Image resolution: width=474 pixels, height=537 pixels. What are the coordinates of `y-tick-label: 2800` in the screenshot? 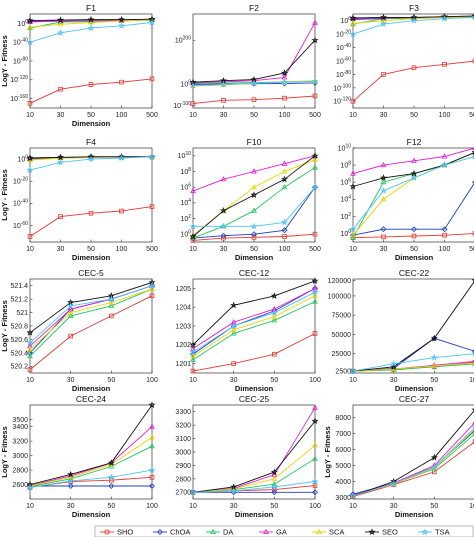 It's located at (183, 479).